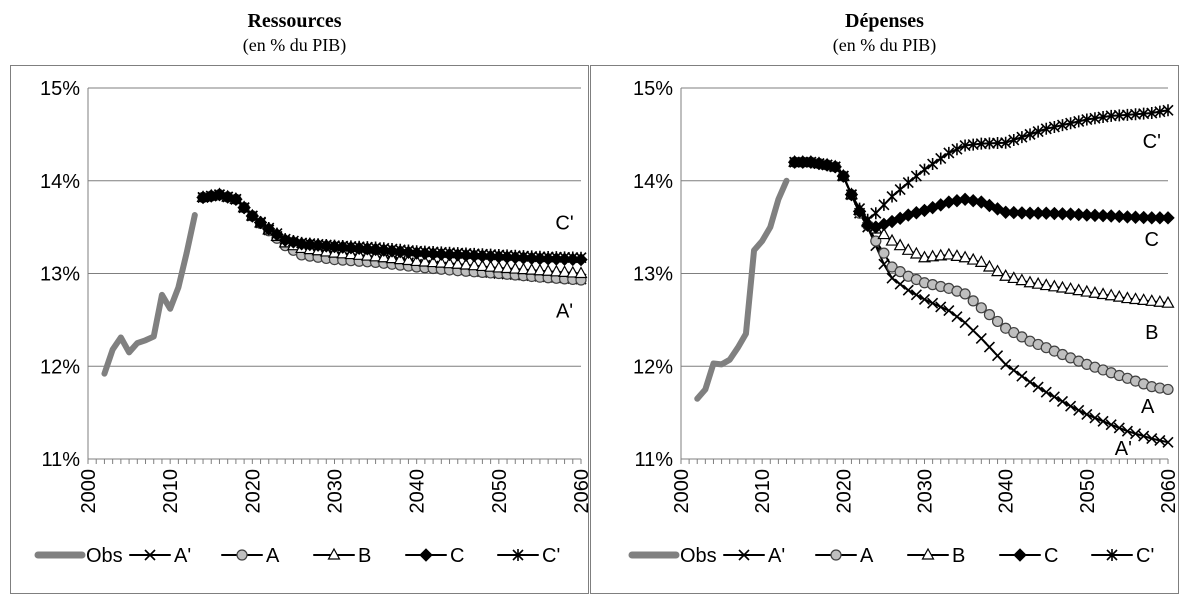 This screenshot has width=1179, height=594. I want to click on x-tick-label: 2040, so click(1007, 491).